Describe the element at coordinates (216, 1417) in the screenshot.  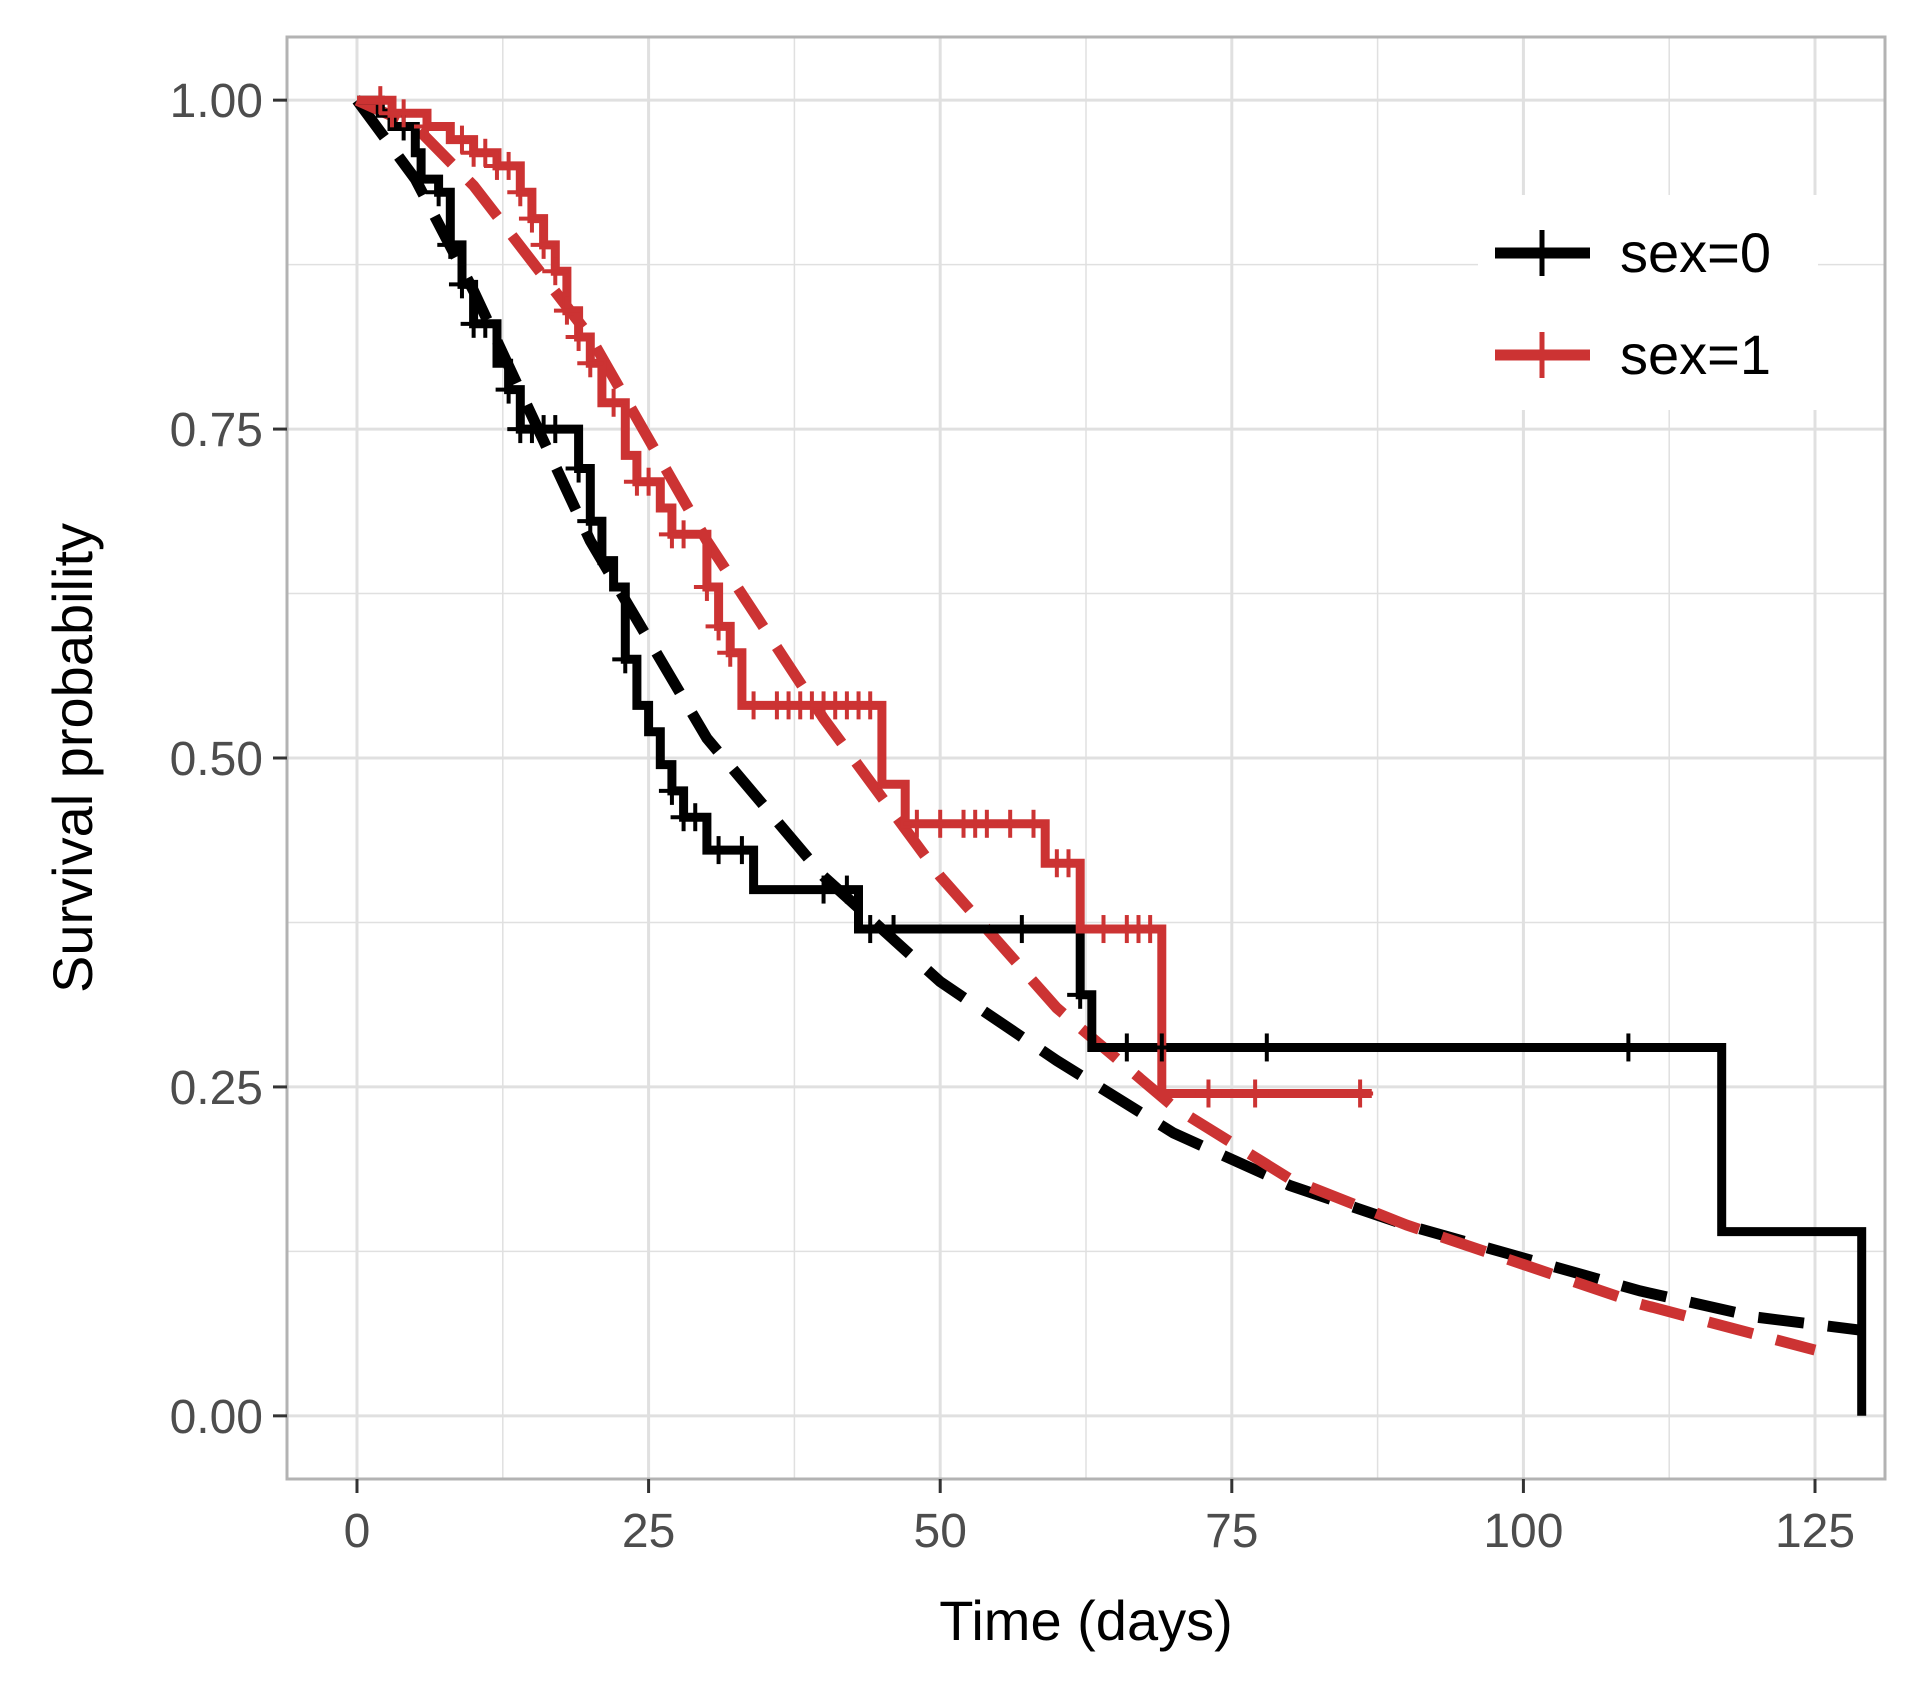
I see `y-tick-label: 0.00` at that location.